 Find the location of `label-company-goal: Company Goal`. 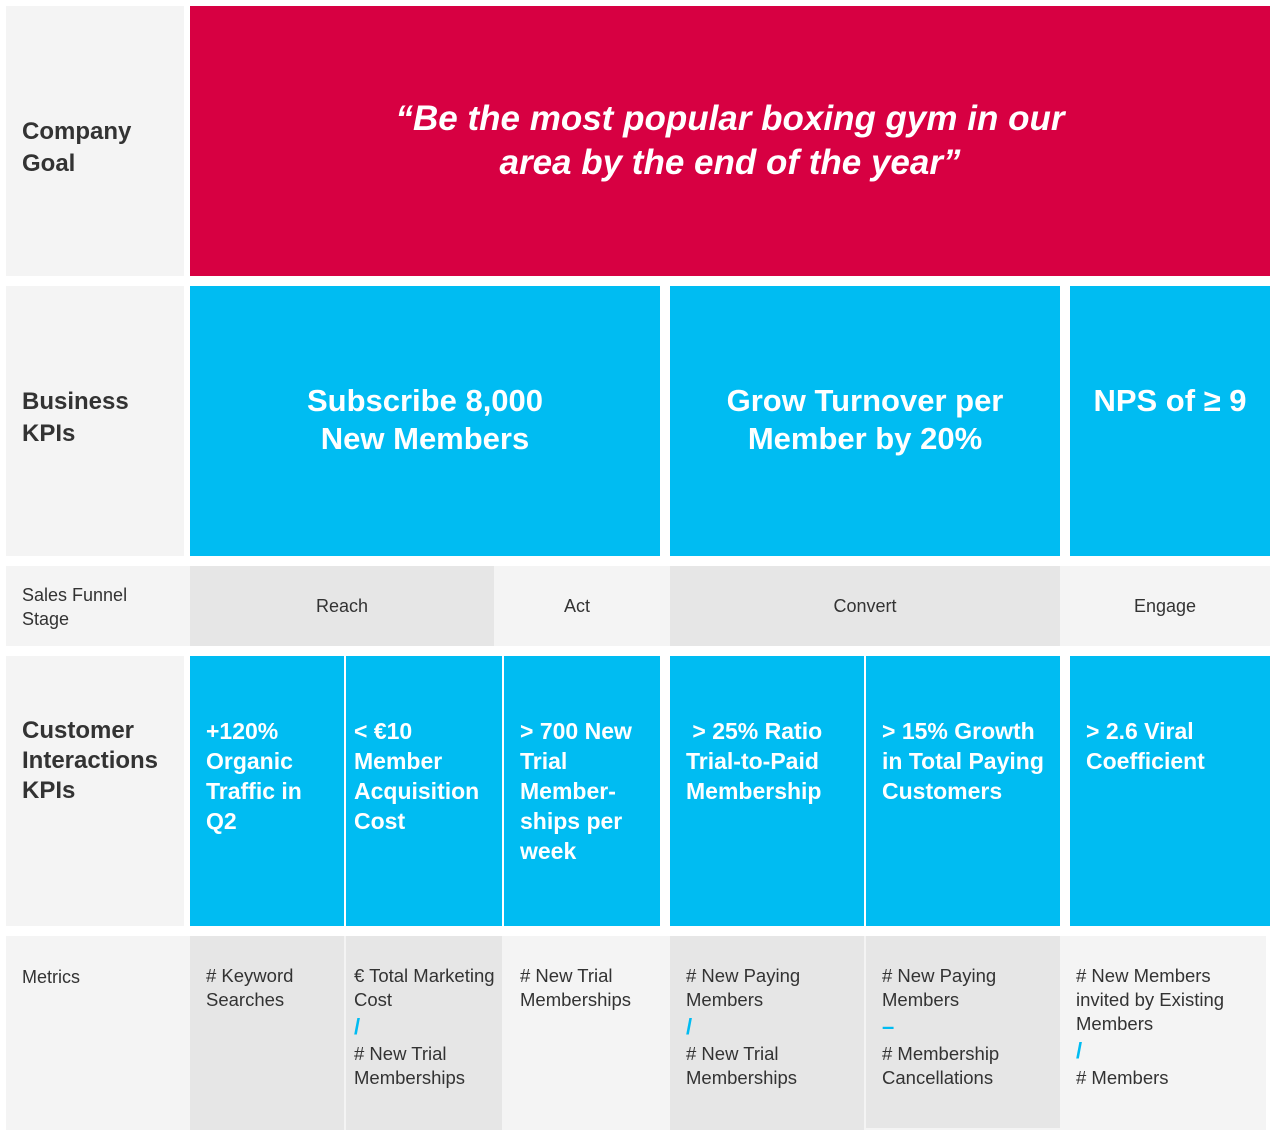

label-company-goal: Company Goal is located at coordinates (95, 141).